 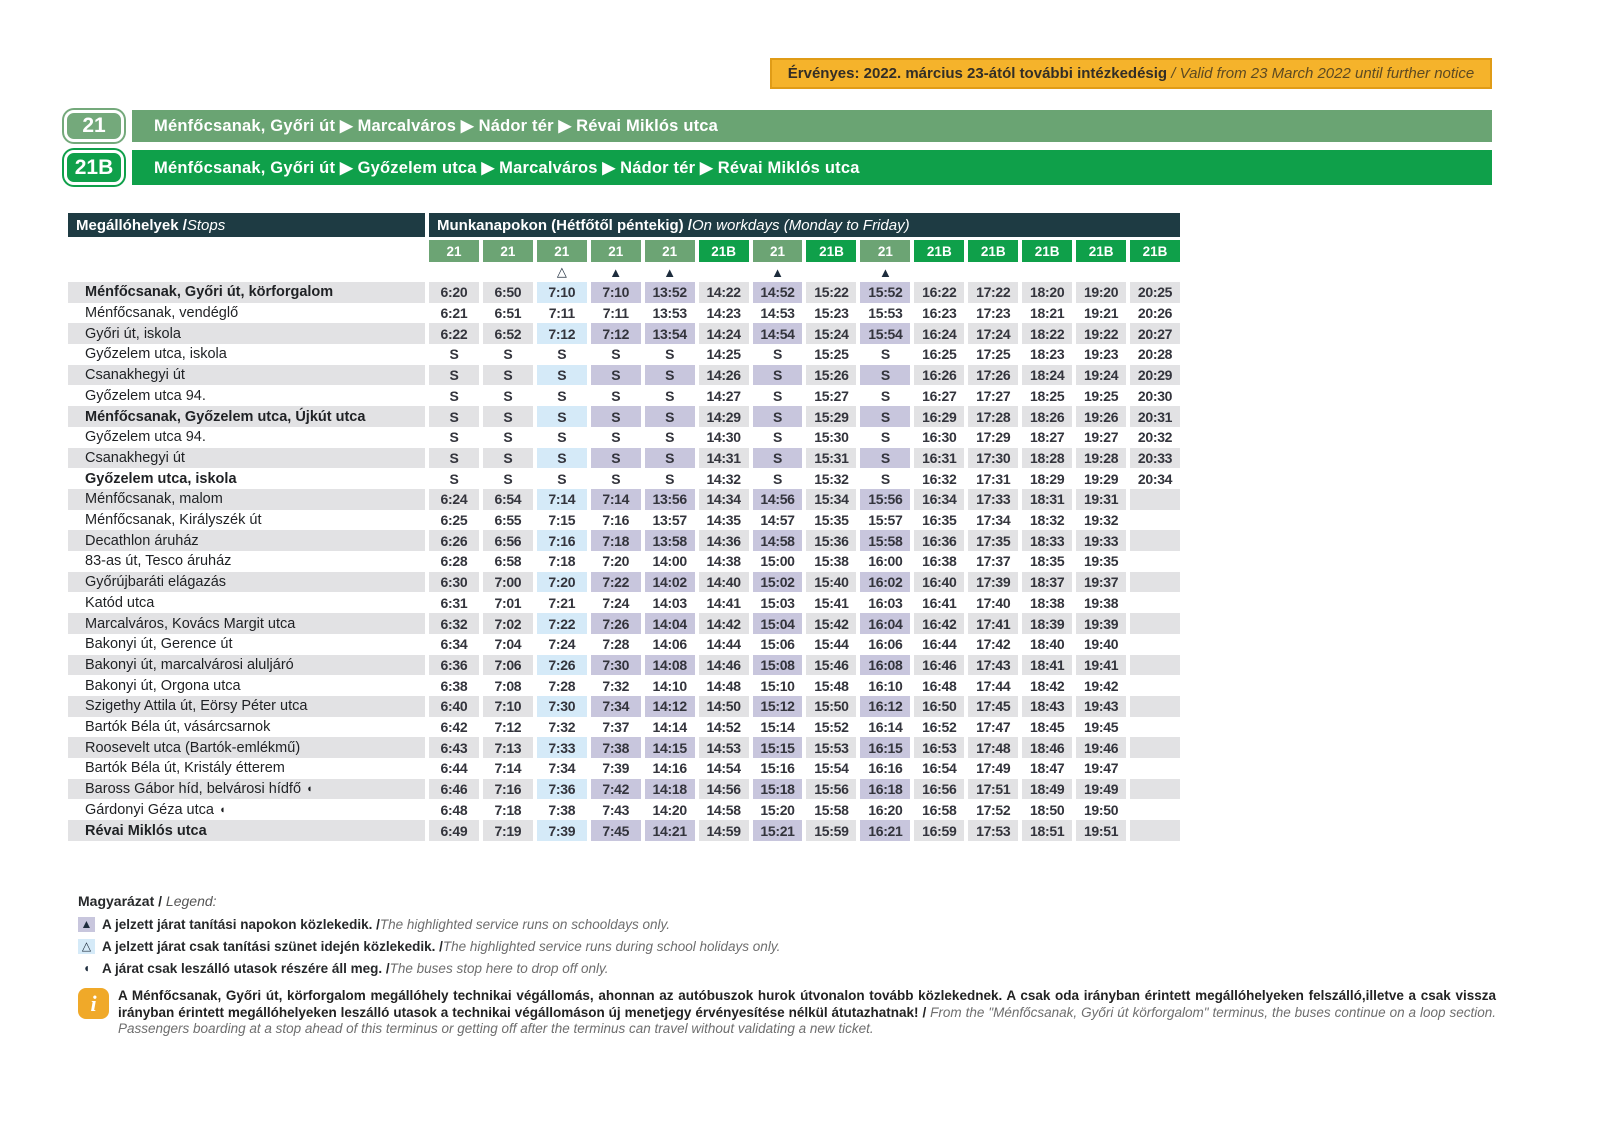 I want to click on time-cell: 14:32, so click(x=723, y=478).